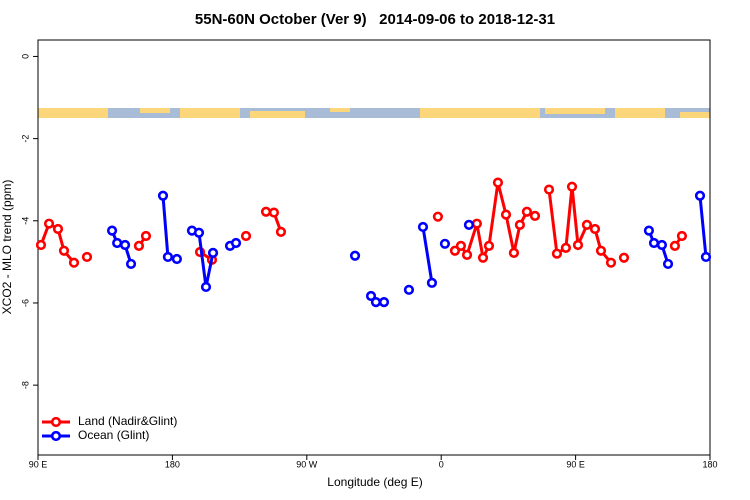 The width and height of the screenshot is (750, 500). What do you see at coordinates (441, 464) in the screenshot?
I see `x-tick-label: 0` at bounding box center [441, 464].